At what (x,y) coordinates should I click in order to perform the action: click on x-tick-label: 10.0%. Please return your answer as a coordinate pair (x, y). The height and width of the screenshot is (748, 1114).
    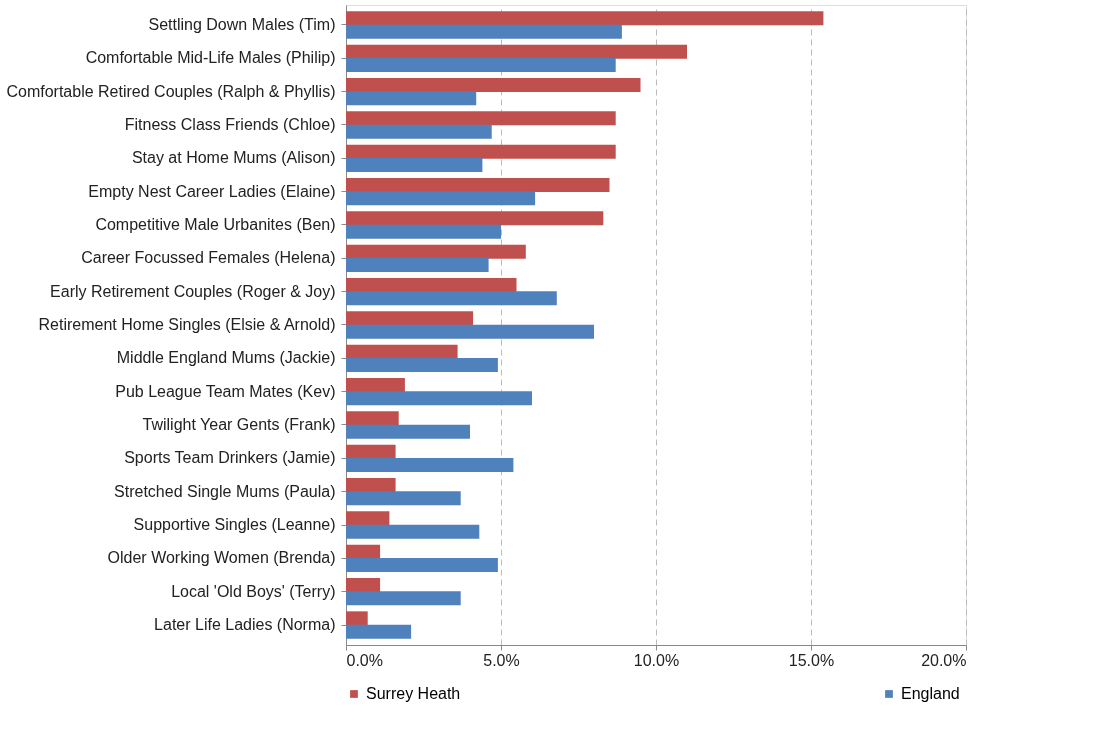
    Looking at the image, I should click on (656, 660).